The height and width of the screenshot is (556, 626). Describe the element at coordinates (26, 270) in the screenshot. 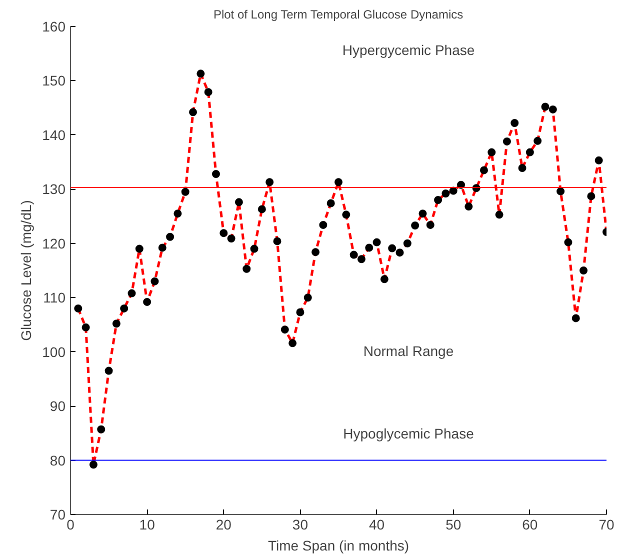

I see `y-axis-title: Glucose Level (mg/dL)` at that location.